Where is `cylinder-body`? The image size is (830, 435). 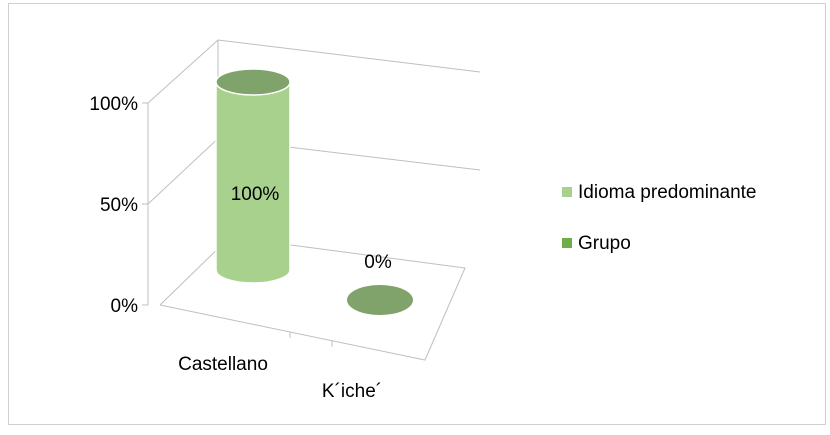 cylinder-body is located at coordinates (253, 182).